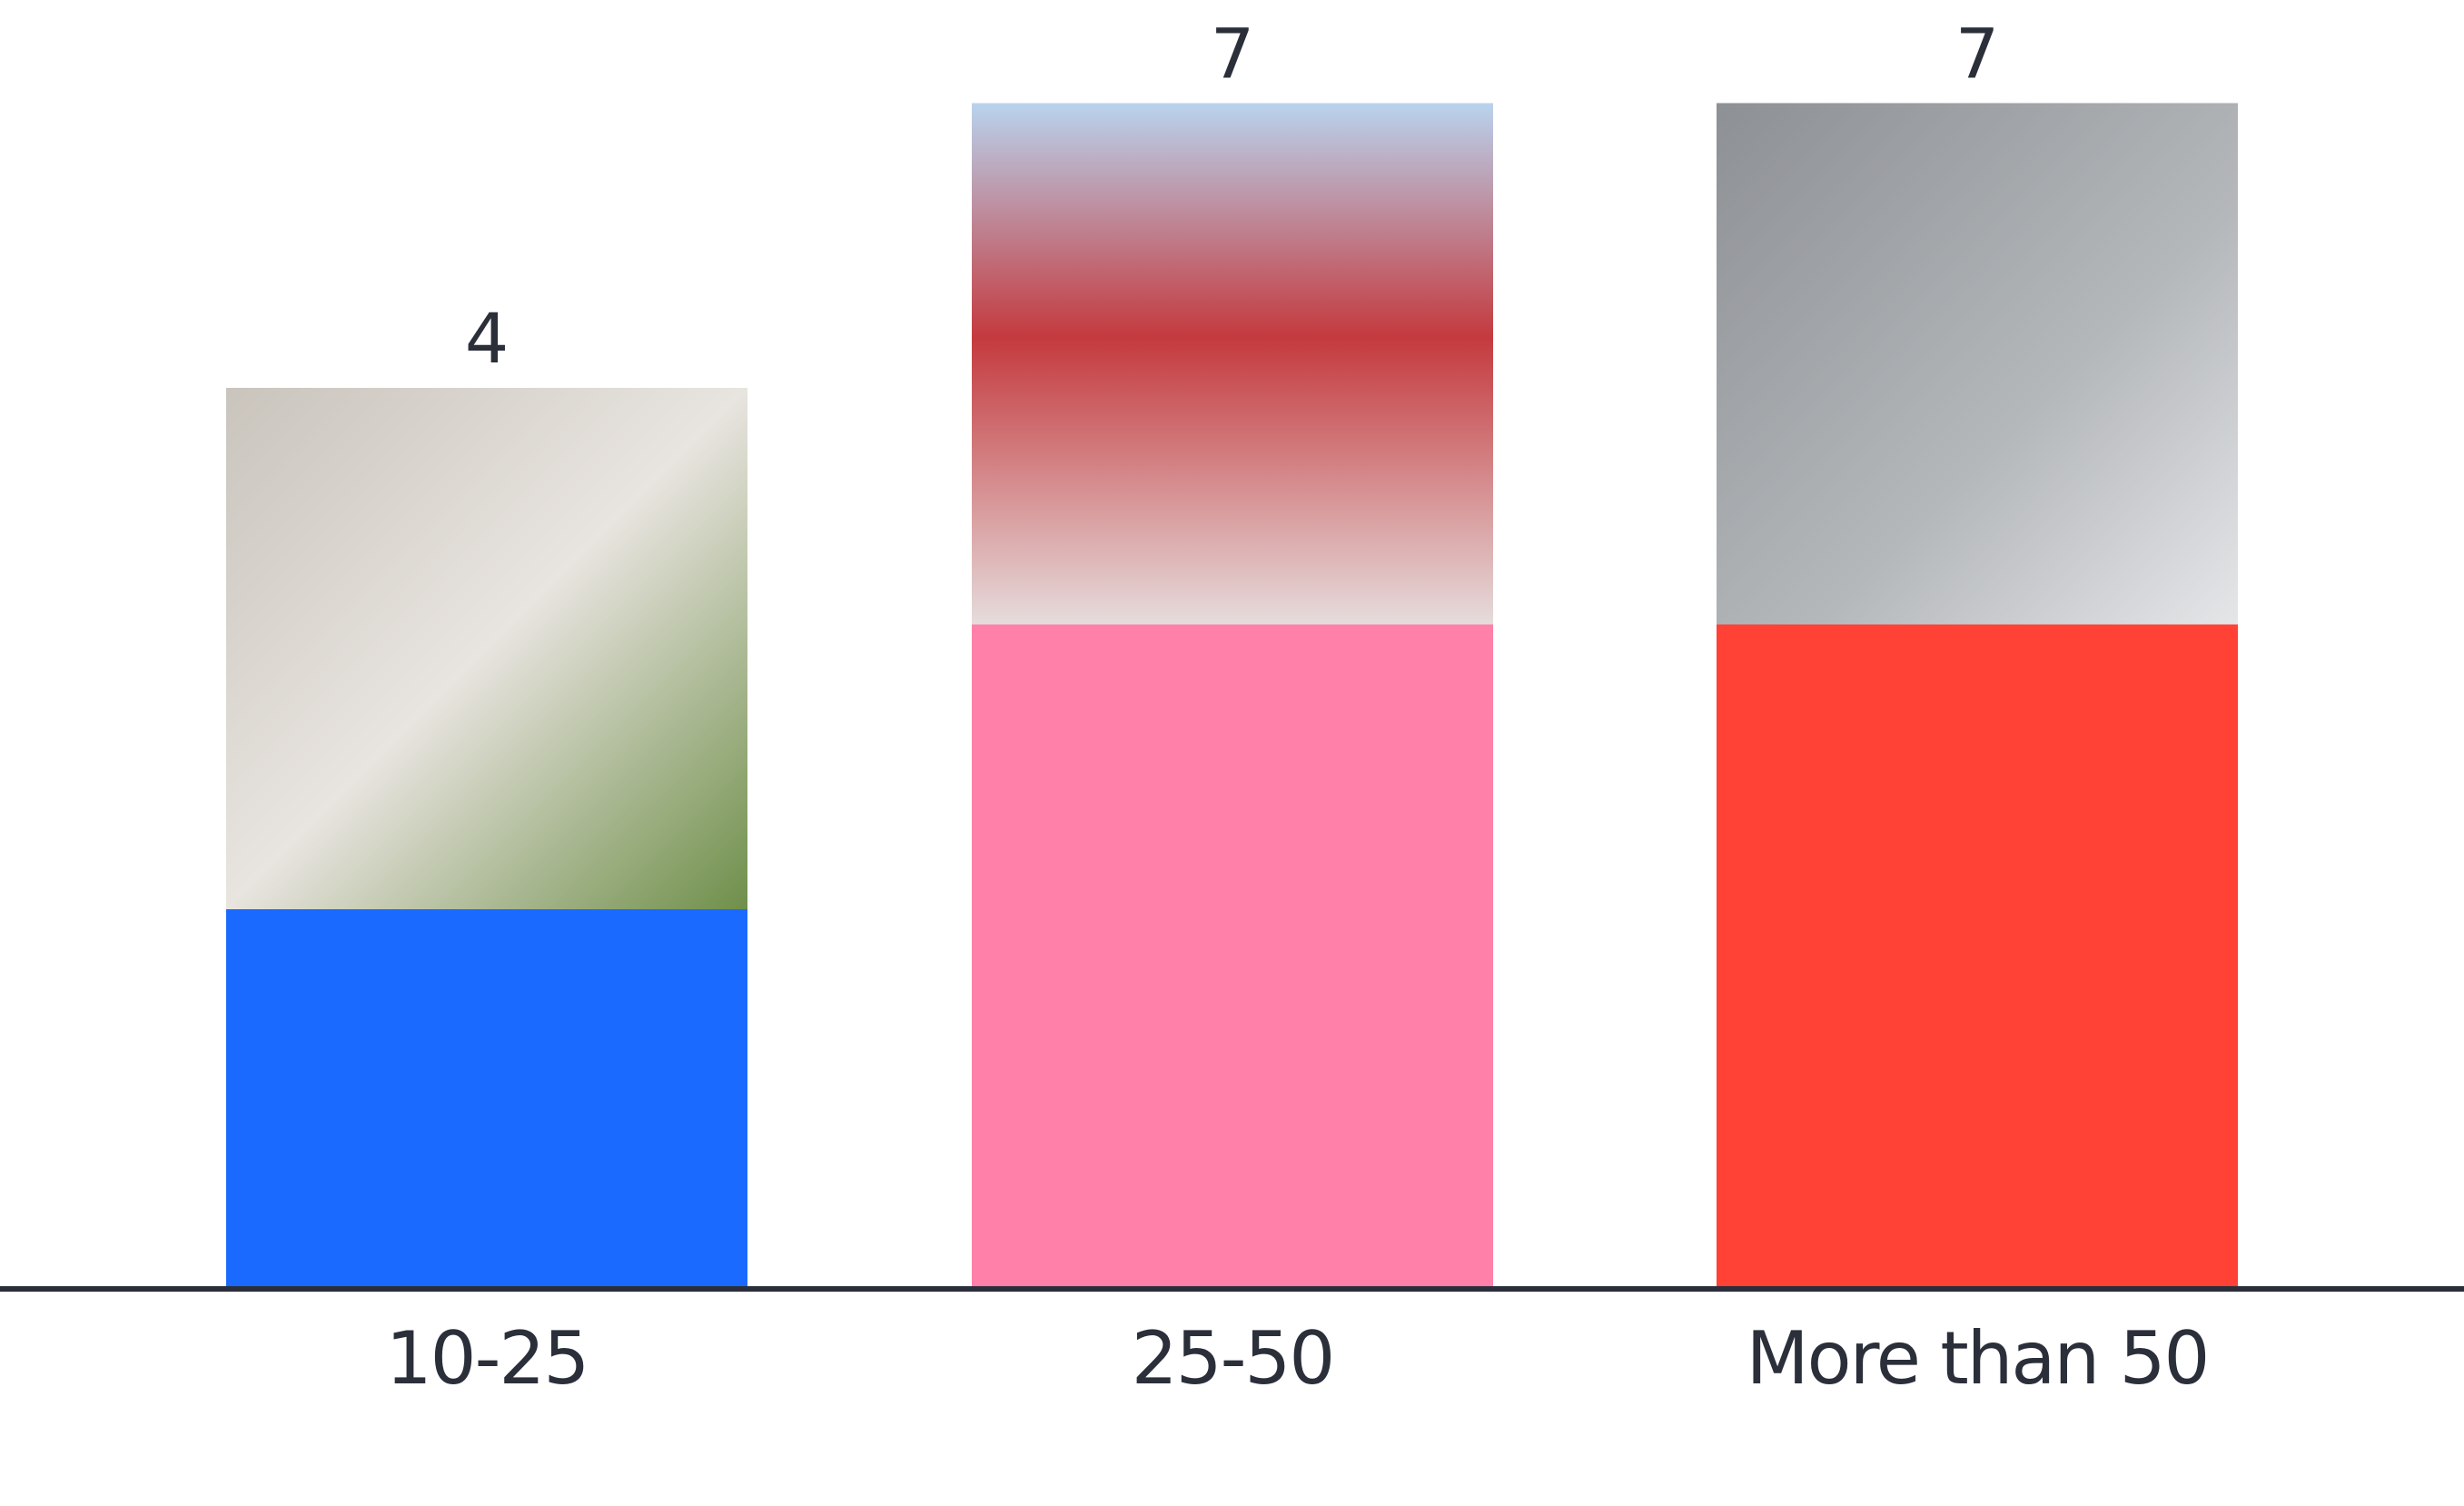 This screenshot has width=2464, height=1506. What do you see at coordinates (1978, 1358) in the screenshot?
I see `x-tick-label: More than 50` at bounding box center [1978, 1358].